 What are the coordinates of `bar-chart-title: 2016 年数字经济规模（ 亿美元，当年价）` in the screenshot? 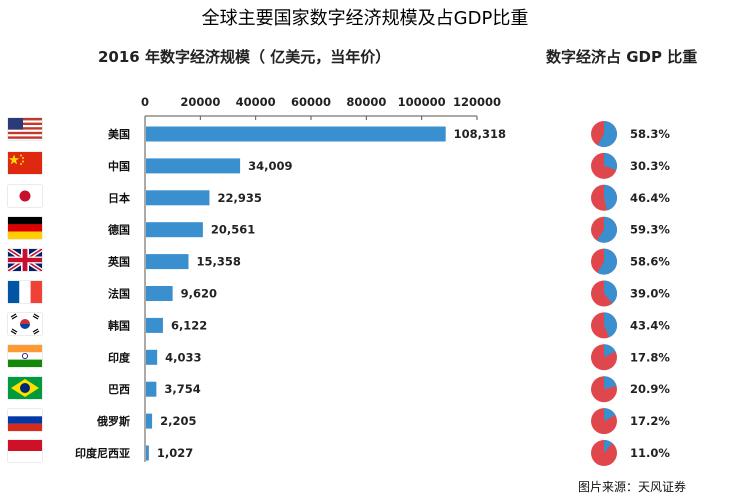 It's located at (244, 57).